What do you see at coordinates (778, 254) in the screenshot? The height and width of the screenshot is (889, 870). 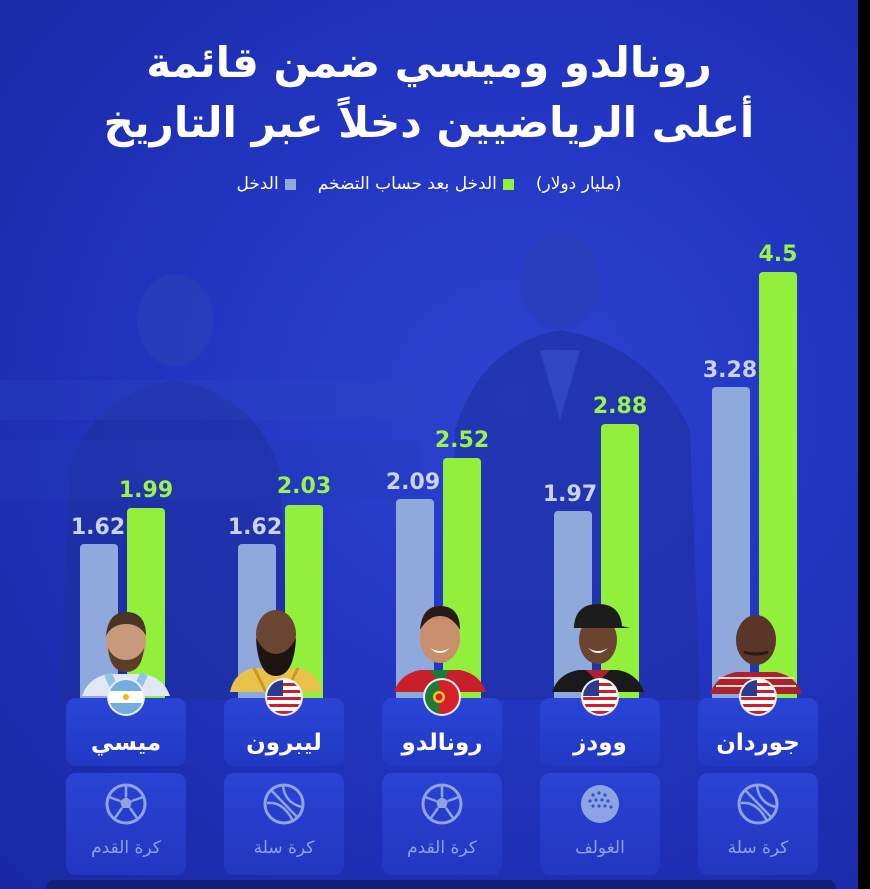 I see `value-inflation: 4.5` at bounding box center [778, 254].